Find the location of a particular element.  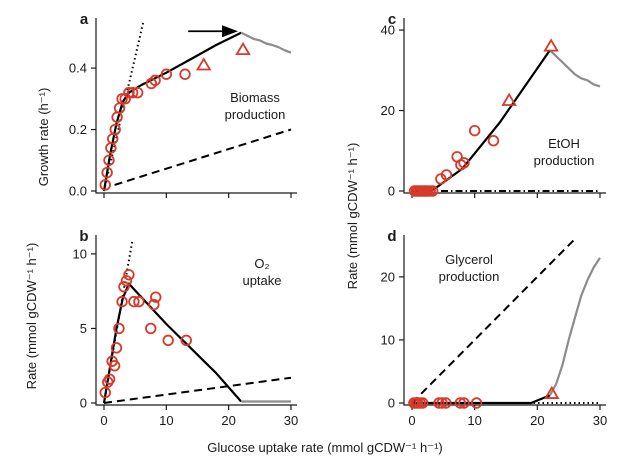

panel-b-ylabel: Rate (mmol gCDW⁻¹ h⁻¹) is located at coordinates (31, 316).